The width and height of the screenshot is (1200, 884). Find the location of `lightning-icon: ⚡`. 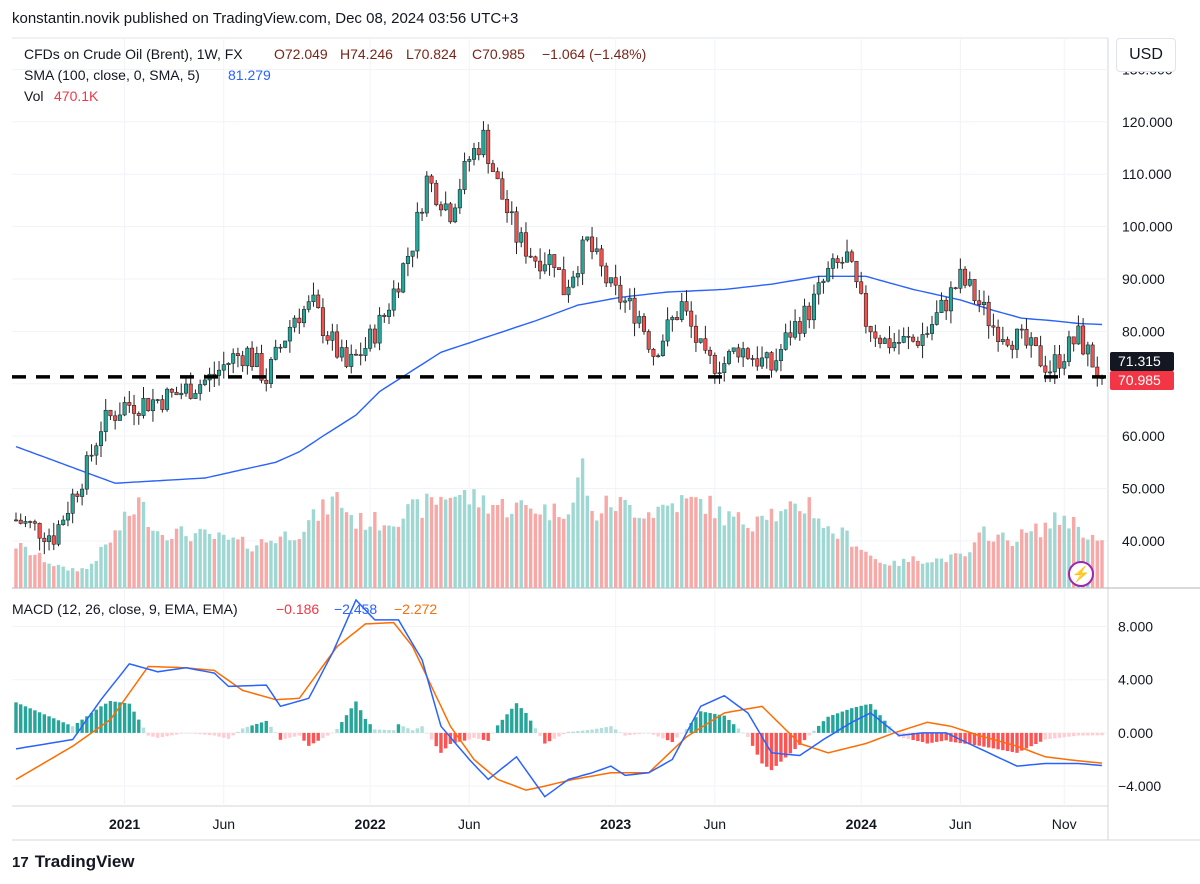

lightning-icon: ⚡ is located at coordinates (1081, 574).